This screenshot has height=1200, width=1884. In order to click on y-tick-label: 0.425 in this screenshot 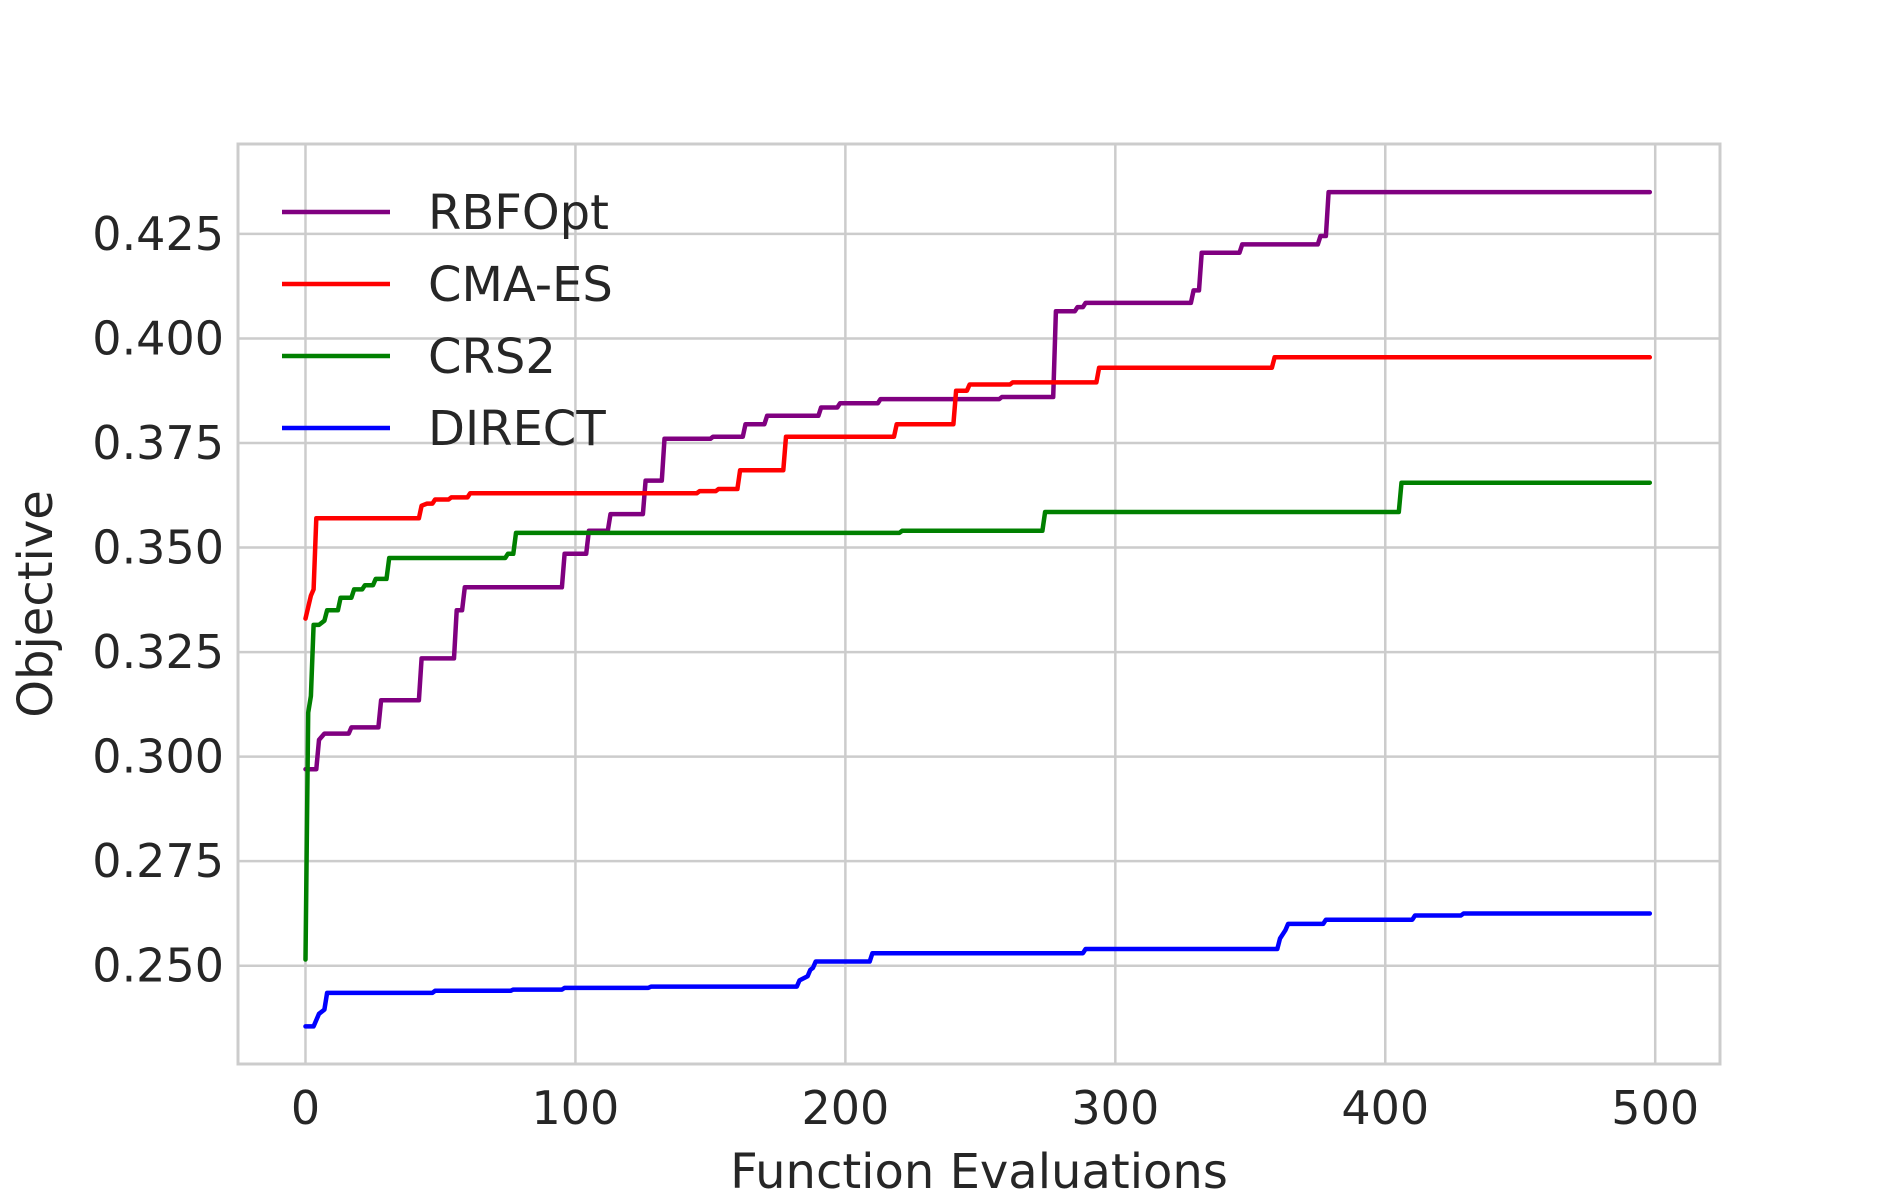, I will do `click(158, 234)`.